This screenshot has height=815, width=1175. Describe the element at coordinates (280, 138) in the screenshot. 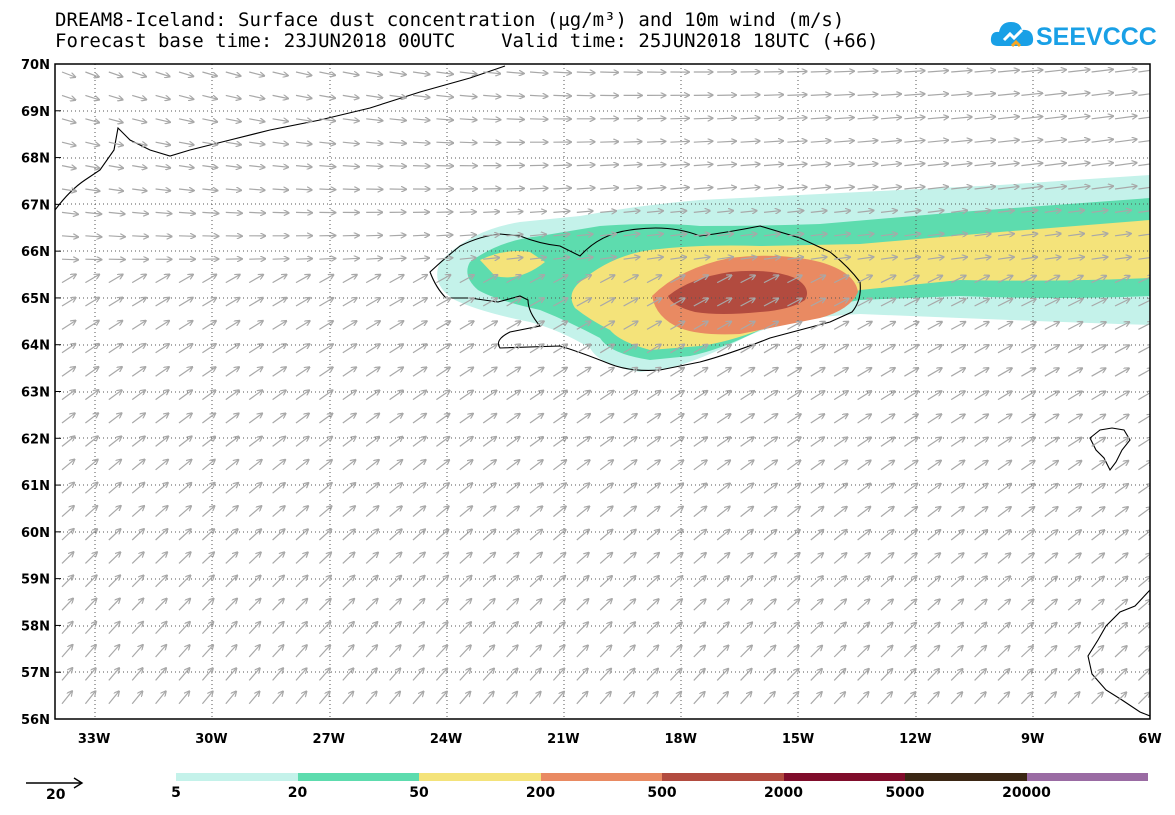

I see `greenland-coastline` at that location.